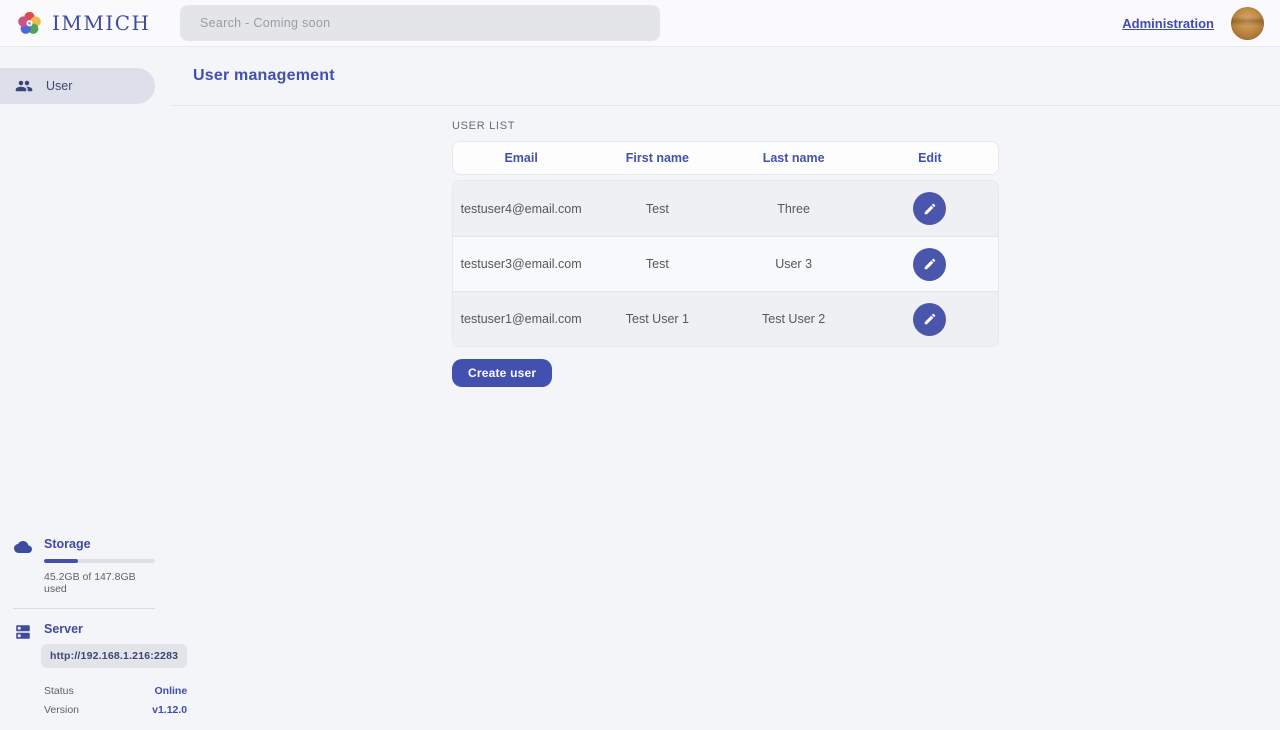 The width and height of the screenshot is (1280, 730). What do you see at coordinates (59, 86) in the screenshot?
I see `sidebar-item-user-label: User` at bounding box center [59, 86].